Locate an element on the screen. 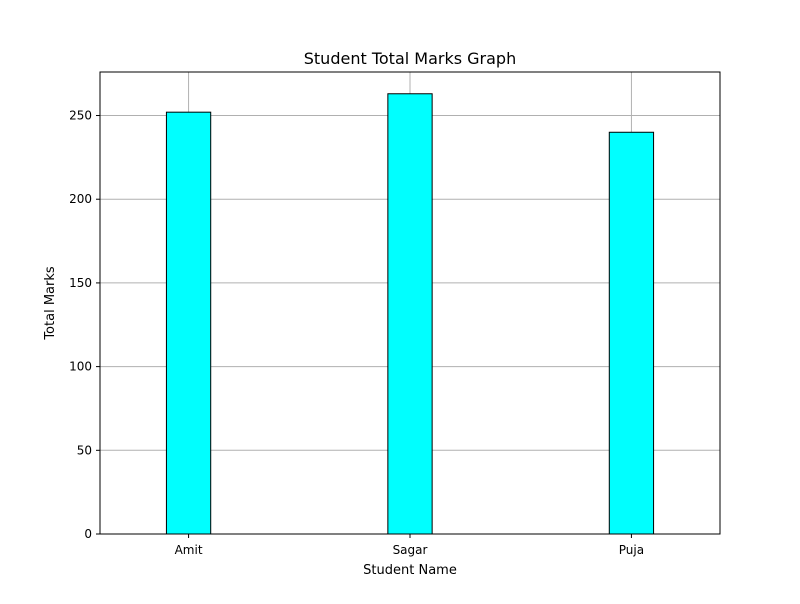 The width and height of the screenshot is (800, 604). y-tick-label: 0 is located at coordinates (88, 534).